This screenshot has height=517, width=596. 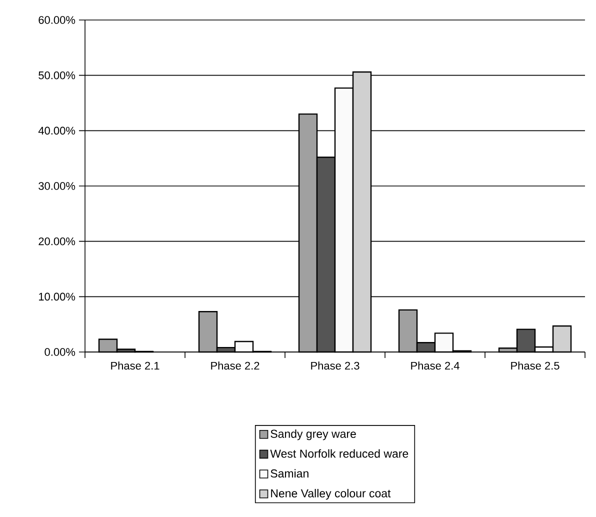 I want to click on y-tick-label: 0.00%, so click(x=60, y=352).